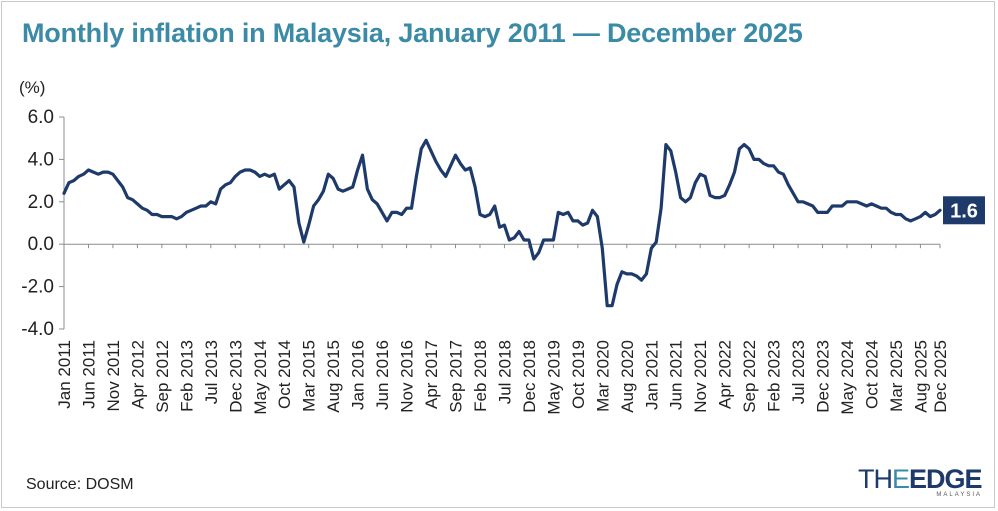 Image resolution: width=998 pixels, height=511 pixels. Describe the element at coordinates (309, 376) in the screenshot. I see `x-tick-label: Mar 2015` at that location.